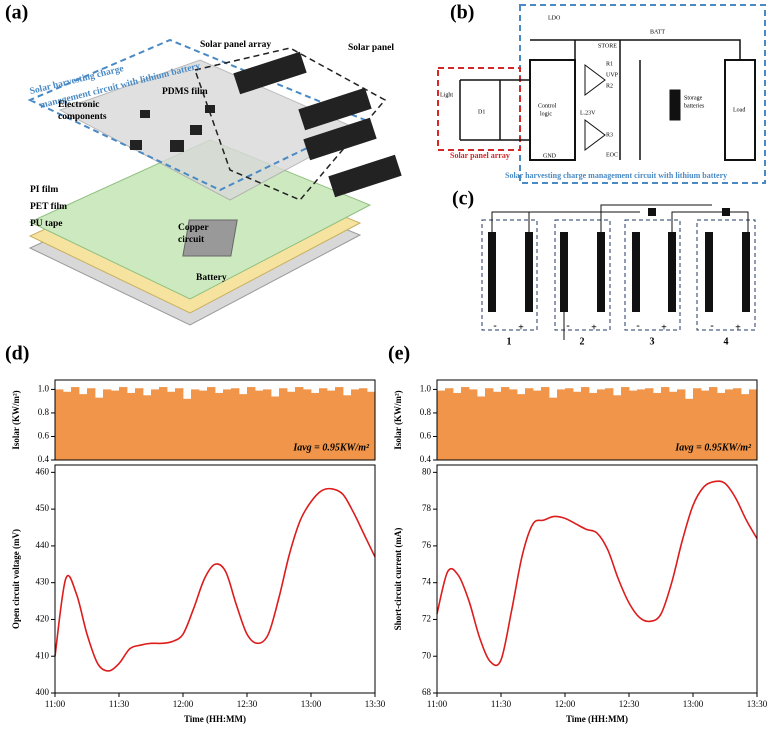  I want to click on y-tick-label: 440, so click(43, 545).